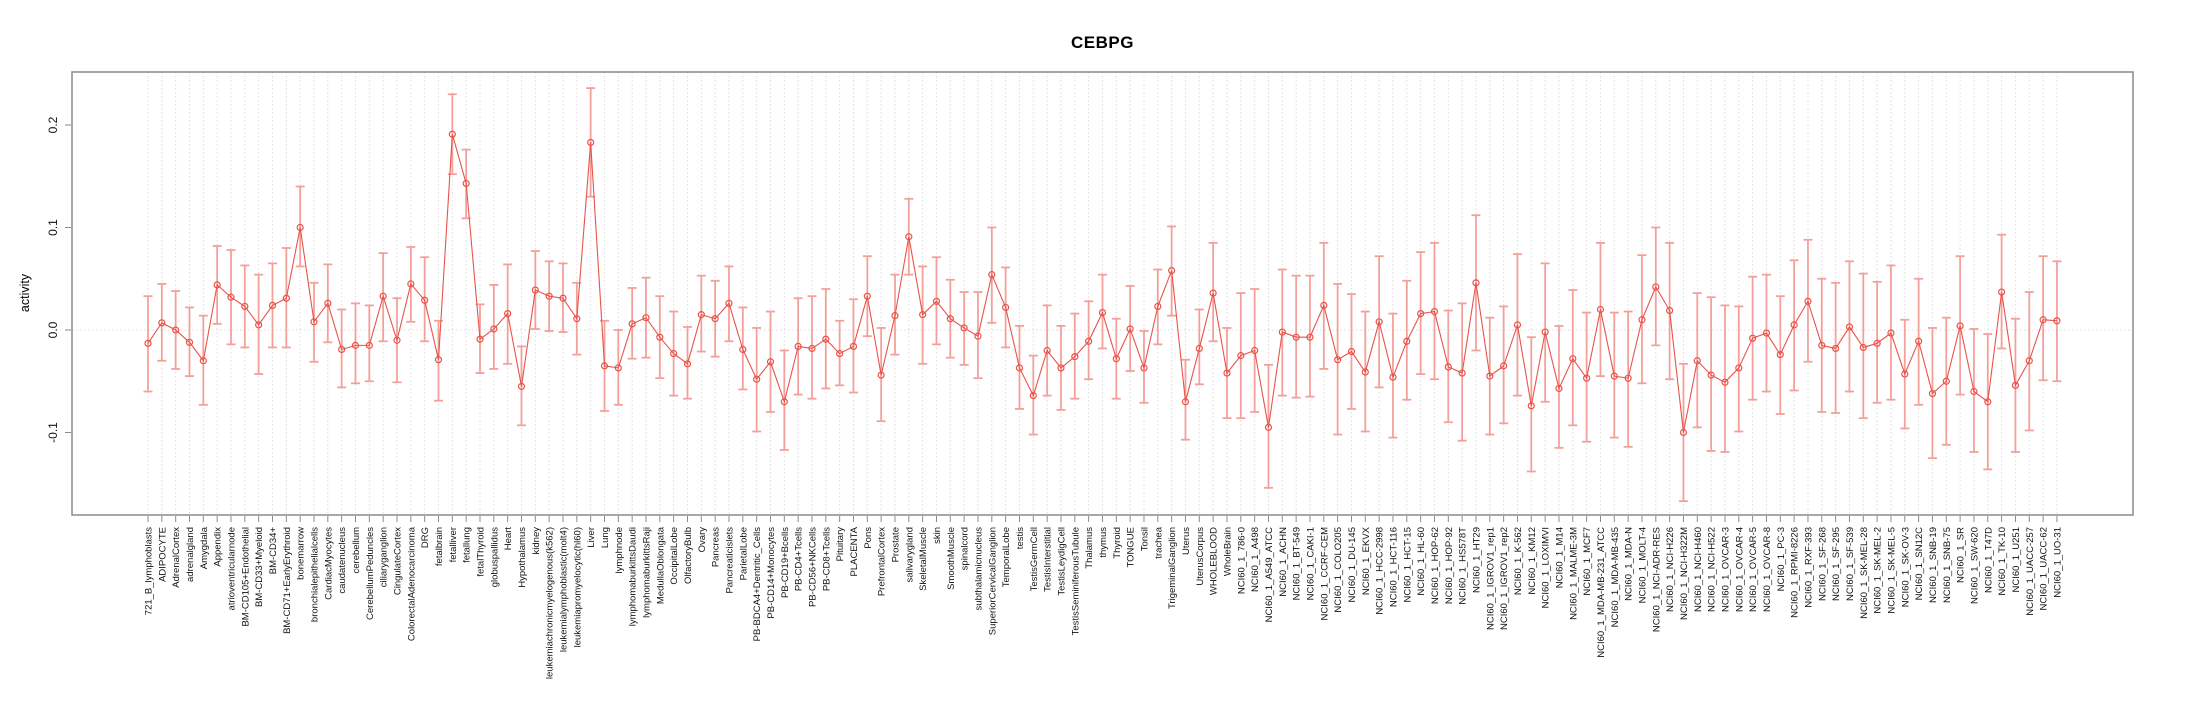  What do you see at coordinates (1172, 568) in the screenshot?
I see `x-tick-label: TrigeminalGanglion` at bounding box center [1172, 568].